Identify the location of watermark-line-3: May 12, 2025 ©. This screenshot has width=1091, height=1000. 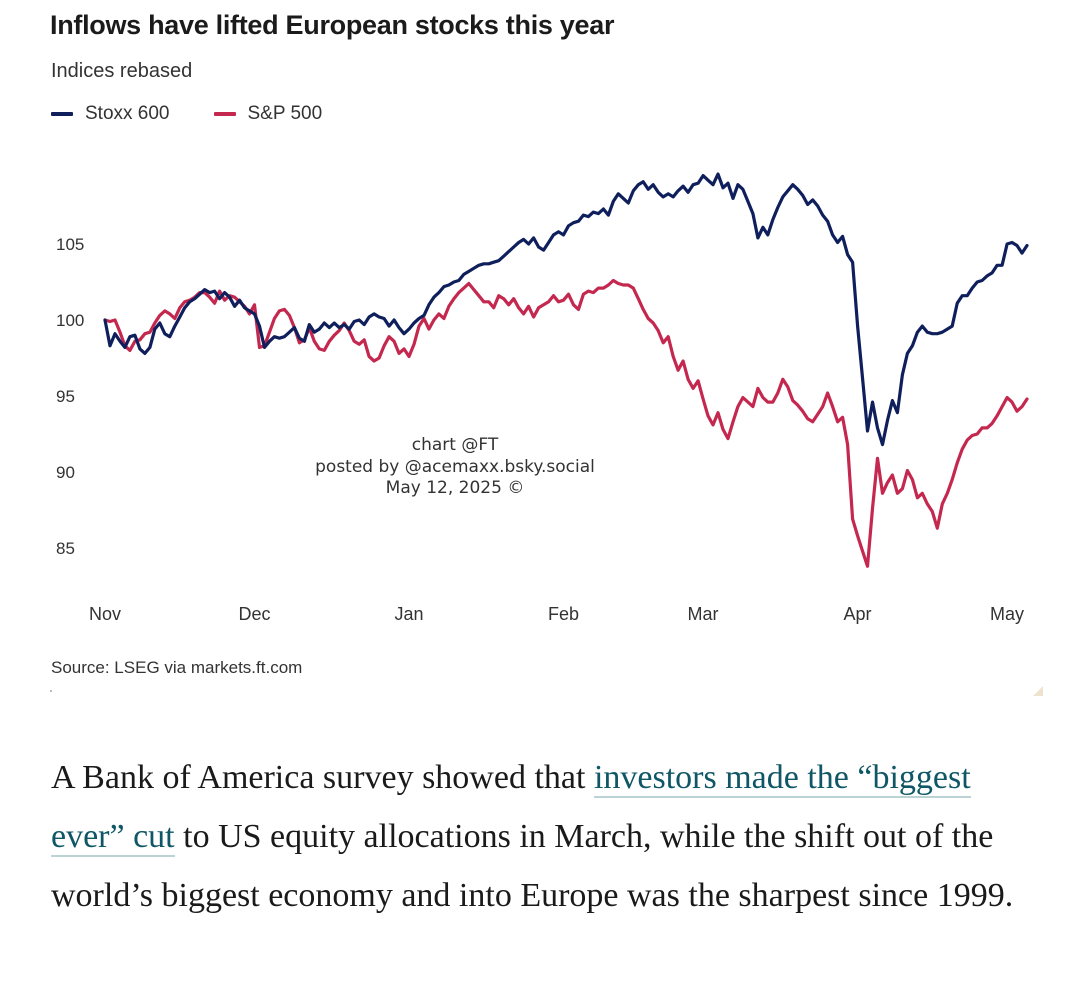
(455, 488).